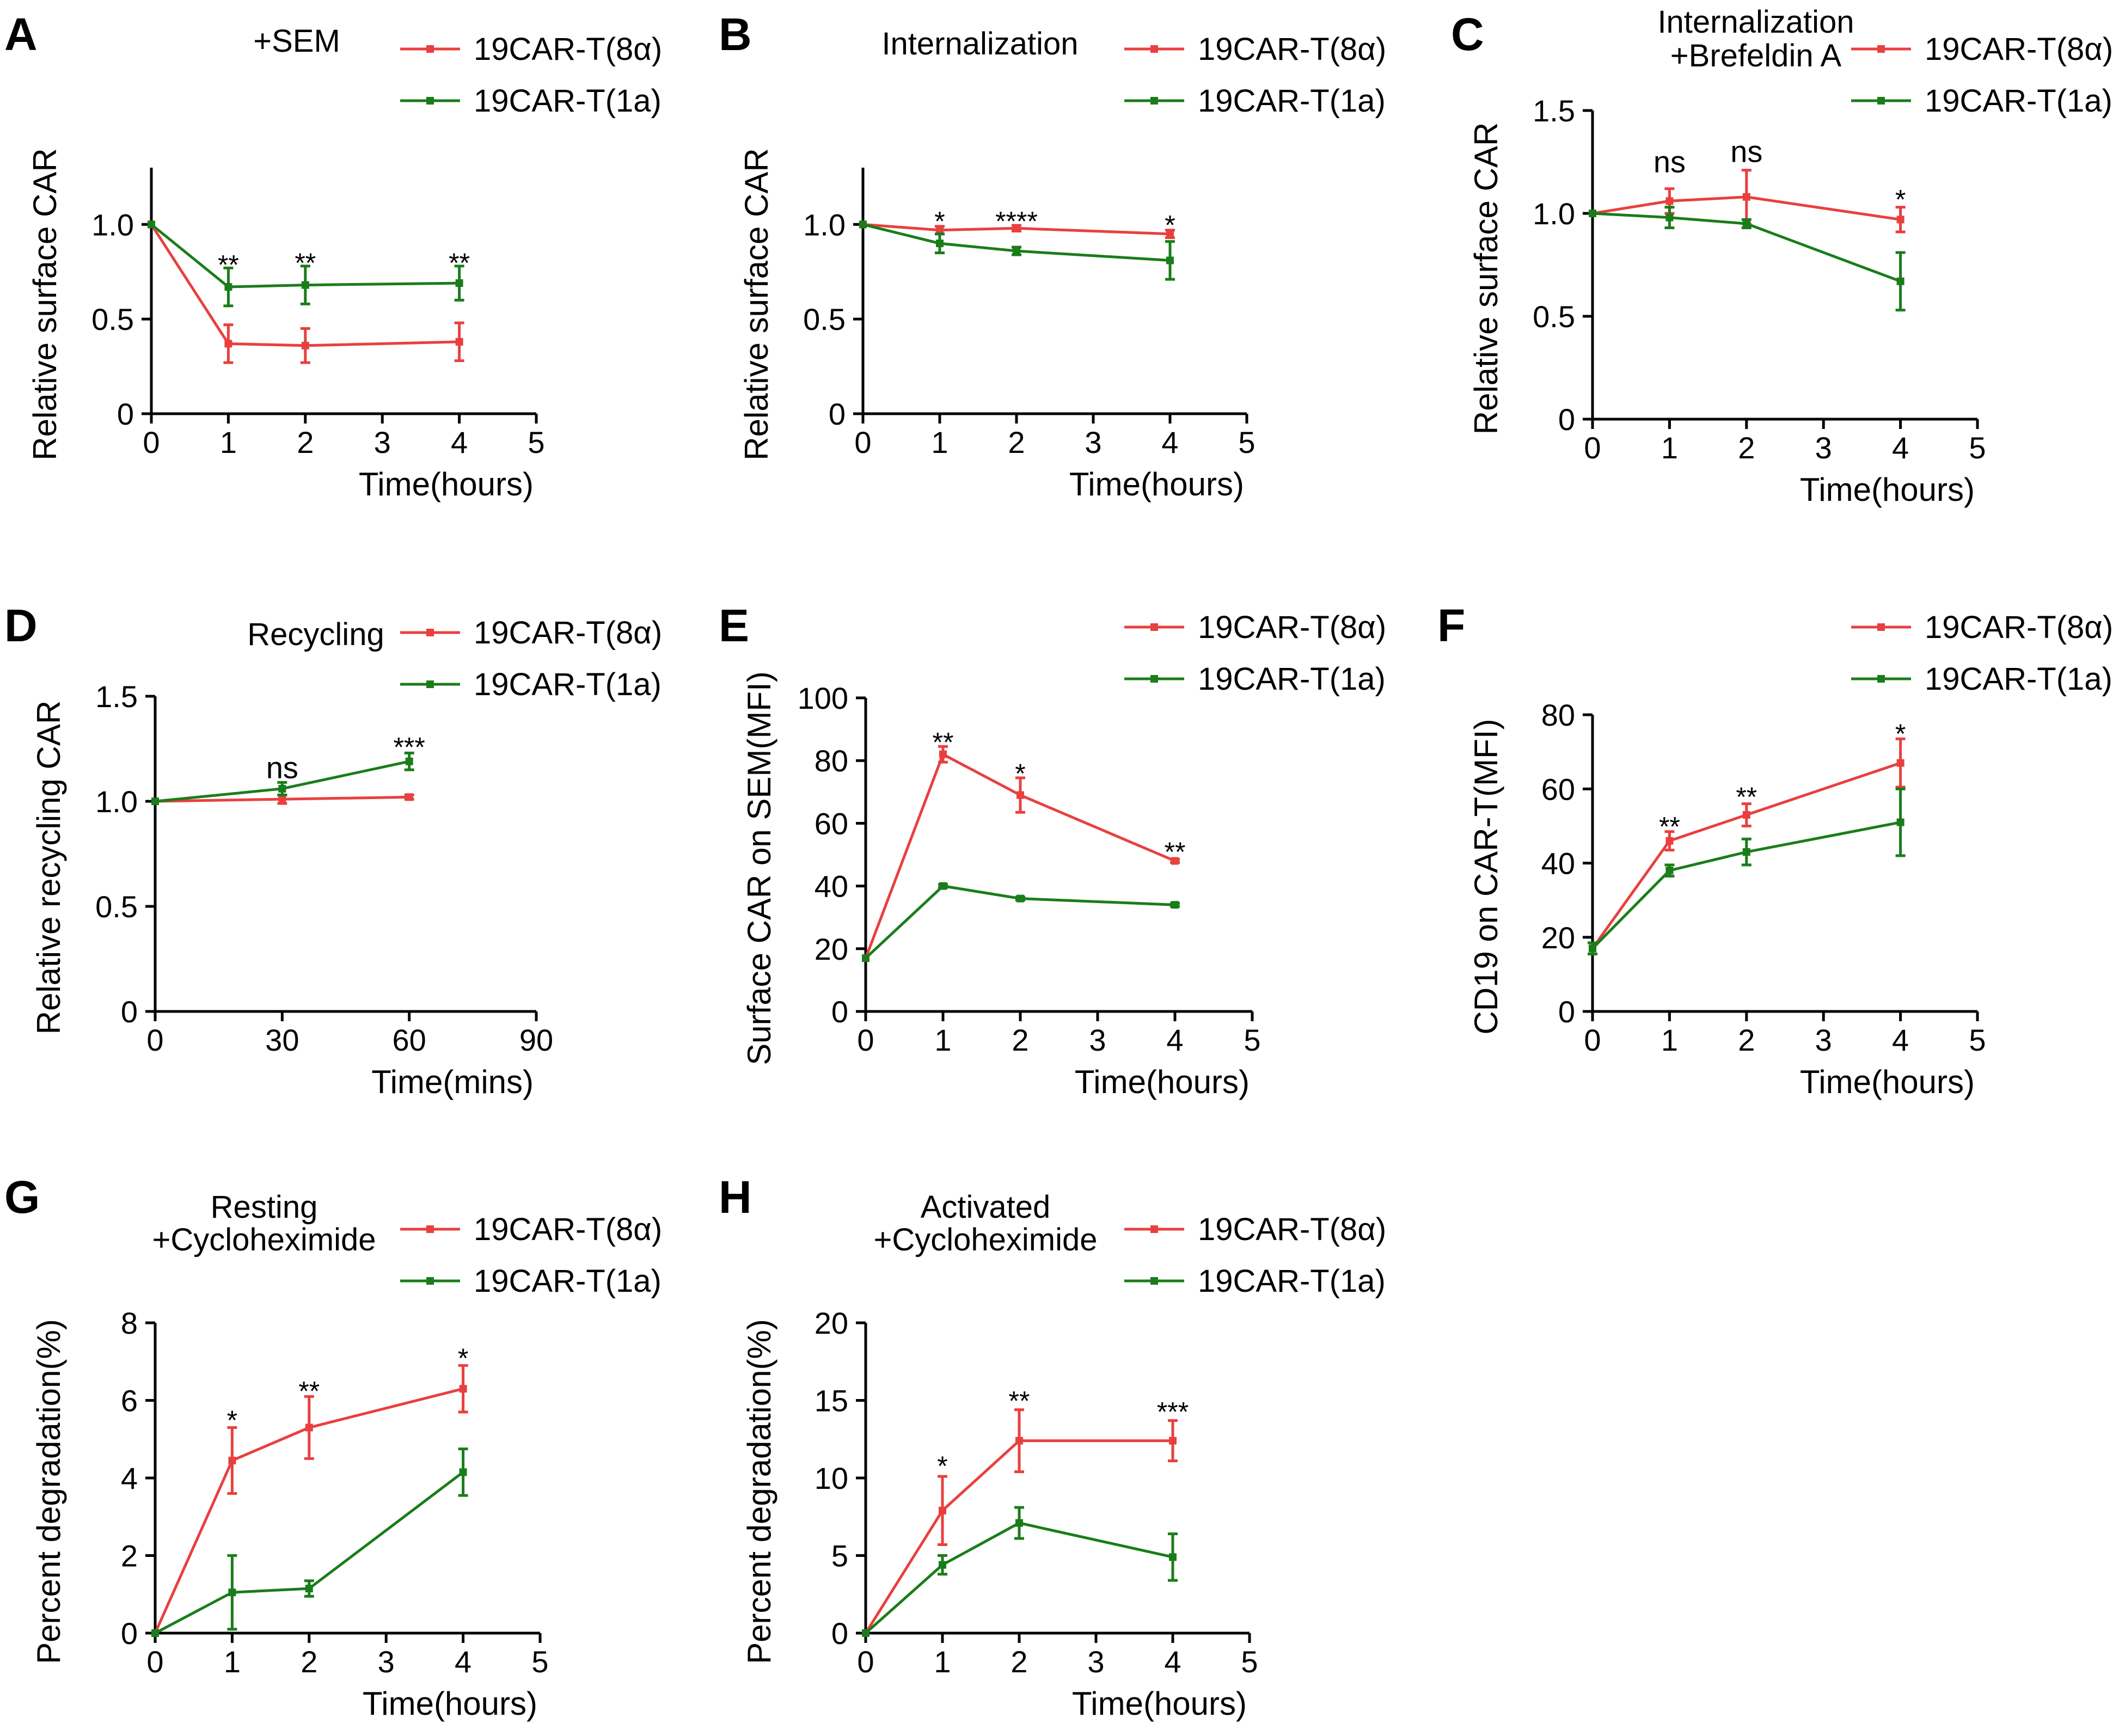 The image size is (2125, 1736). I want to click on y-tick-label: 1.0, so click(1554, 214).